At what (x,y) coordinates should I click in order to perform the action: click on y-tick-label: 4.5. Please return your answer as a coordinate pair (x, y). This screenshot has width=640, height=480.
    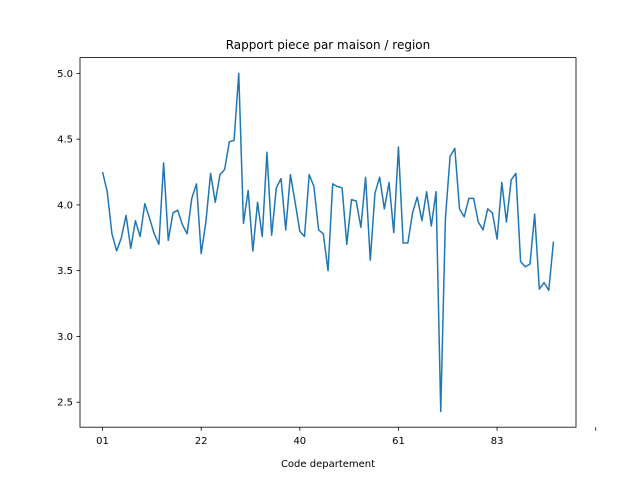
    Looking at the image, I should click on (65, 140).